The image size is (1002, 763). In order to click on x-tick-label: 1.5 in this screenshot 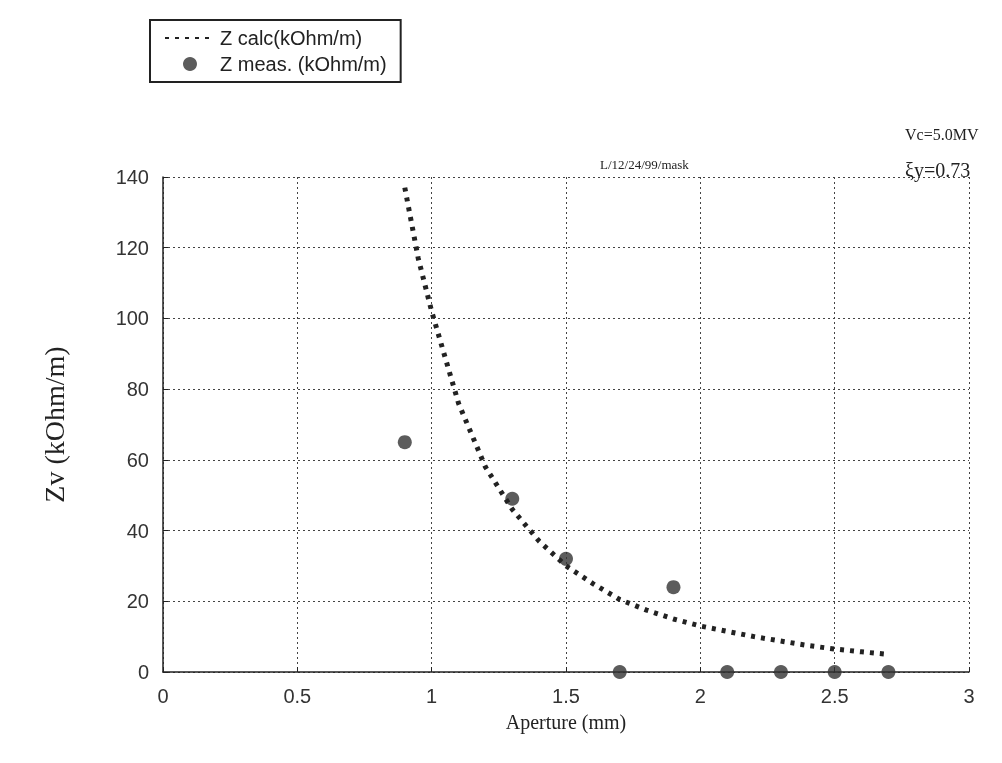, I will do `click(566, 696)`.